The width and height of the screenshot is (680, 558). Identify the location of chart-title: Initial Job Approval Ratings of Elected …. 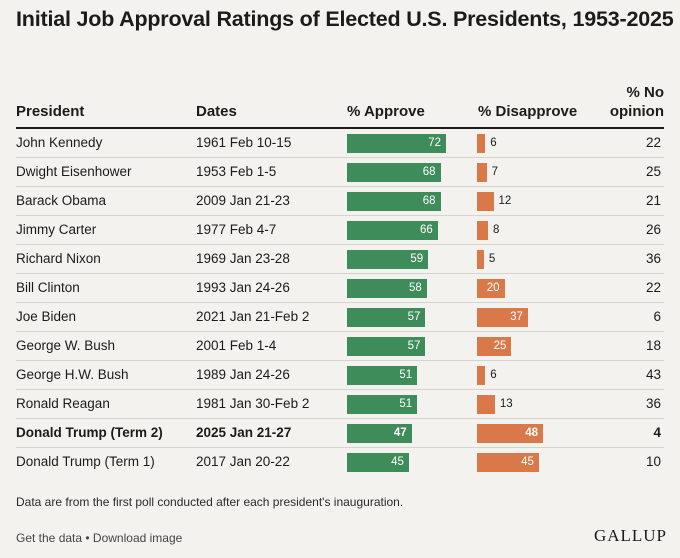
(345, 19).